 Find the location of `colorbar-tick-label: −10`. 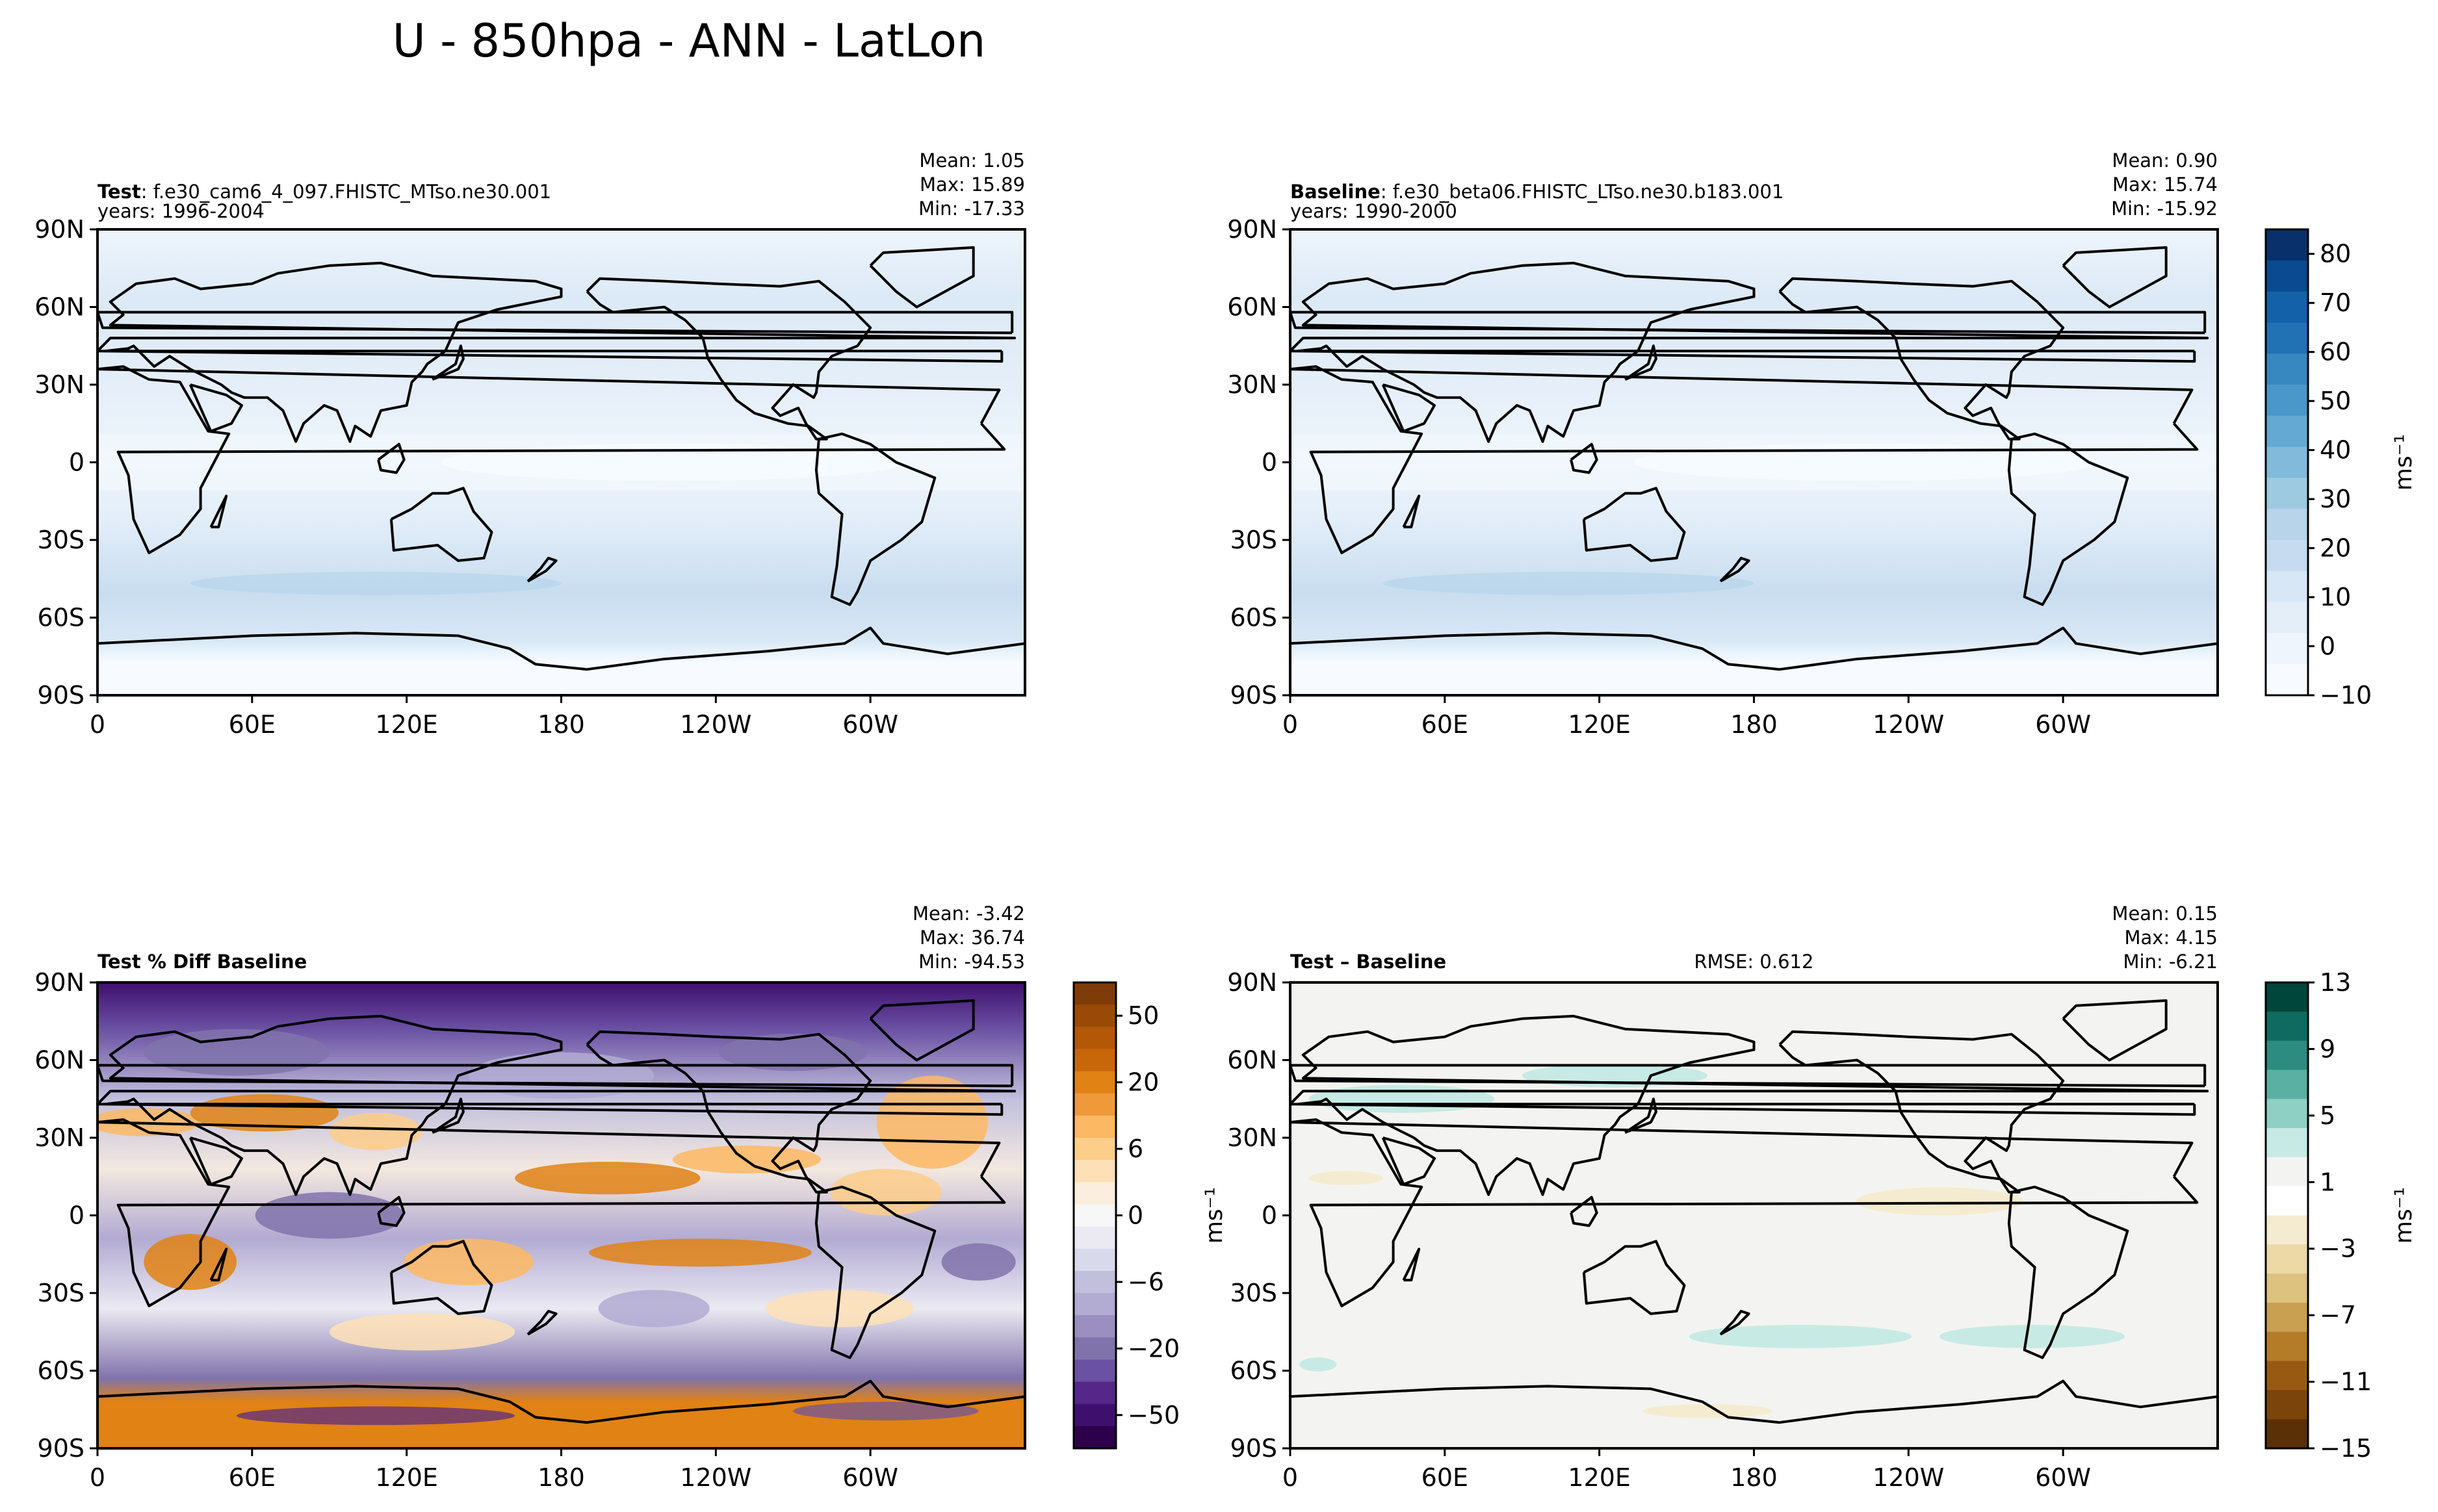

colorbar-tick-label: −10 is located at coordinates (2346, 695).